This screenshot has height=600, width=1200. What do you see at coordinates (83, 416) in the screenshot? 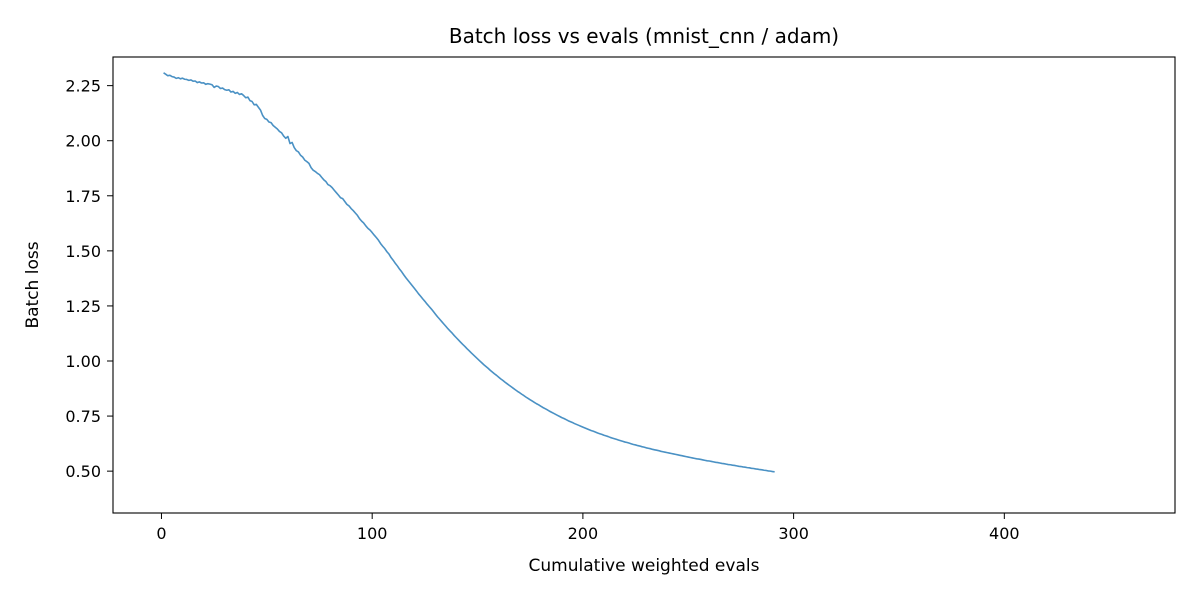
I see `y-tick-label: 0.75` at bounding box center [83, 416].